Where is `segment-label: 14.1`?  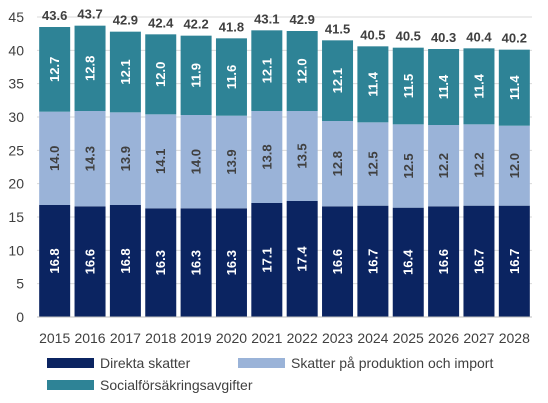
segment-label: 14.1 is located at coordinates (160, 161).